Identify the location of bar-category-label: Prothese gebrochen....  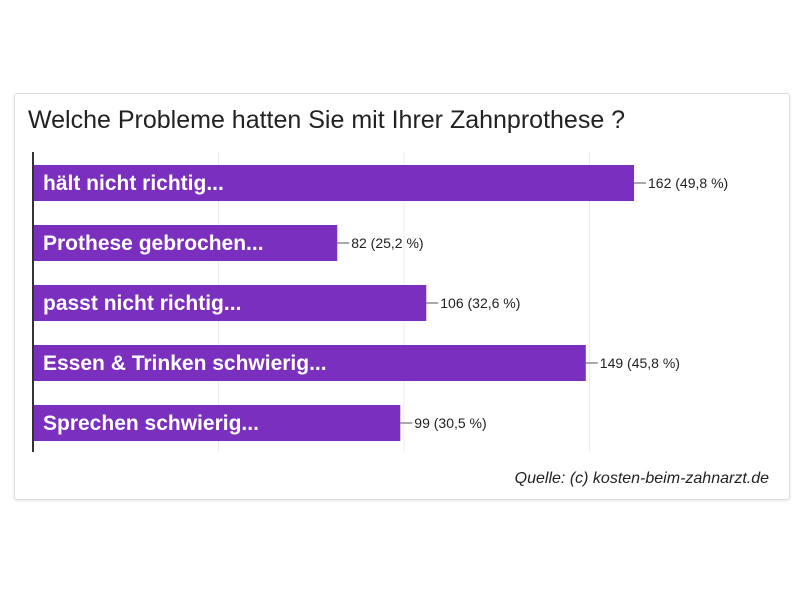
(153, 243).